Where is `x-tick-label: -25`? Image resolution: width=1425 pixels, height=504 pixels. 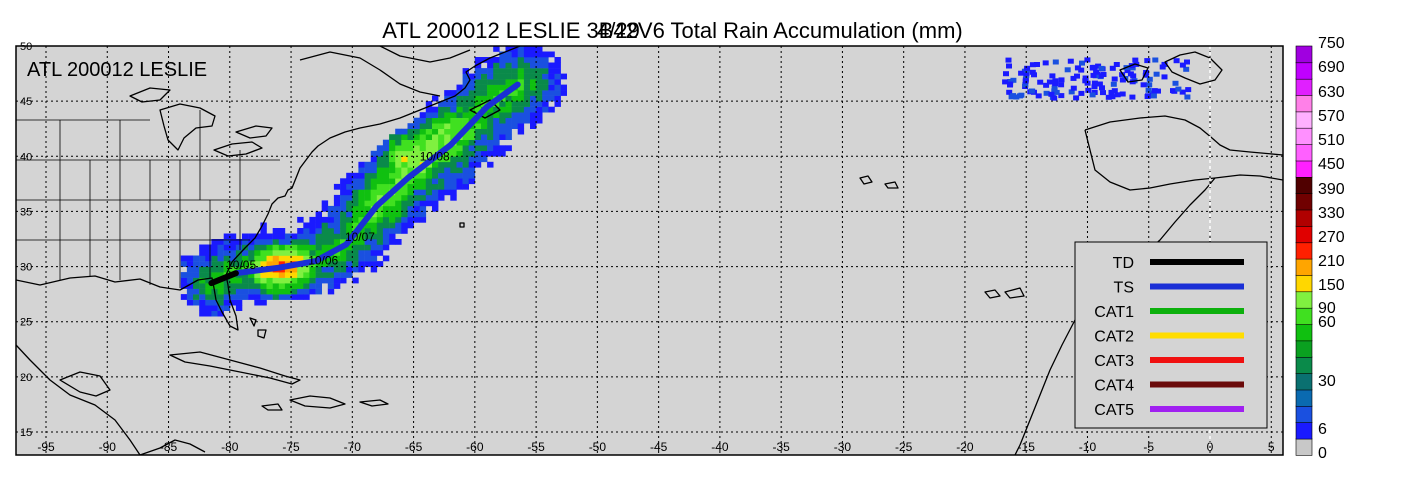 x-tick-label: -25 is located at coordinates (904, 447).